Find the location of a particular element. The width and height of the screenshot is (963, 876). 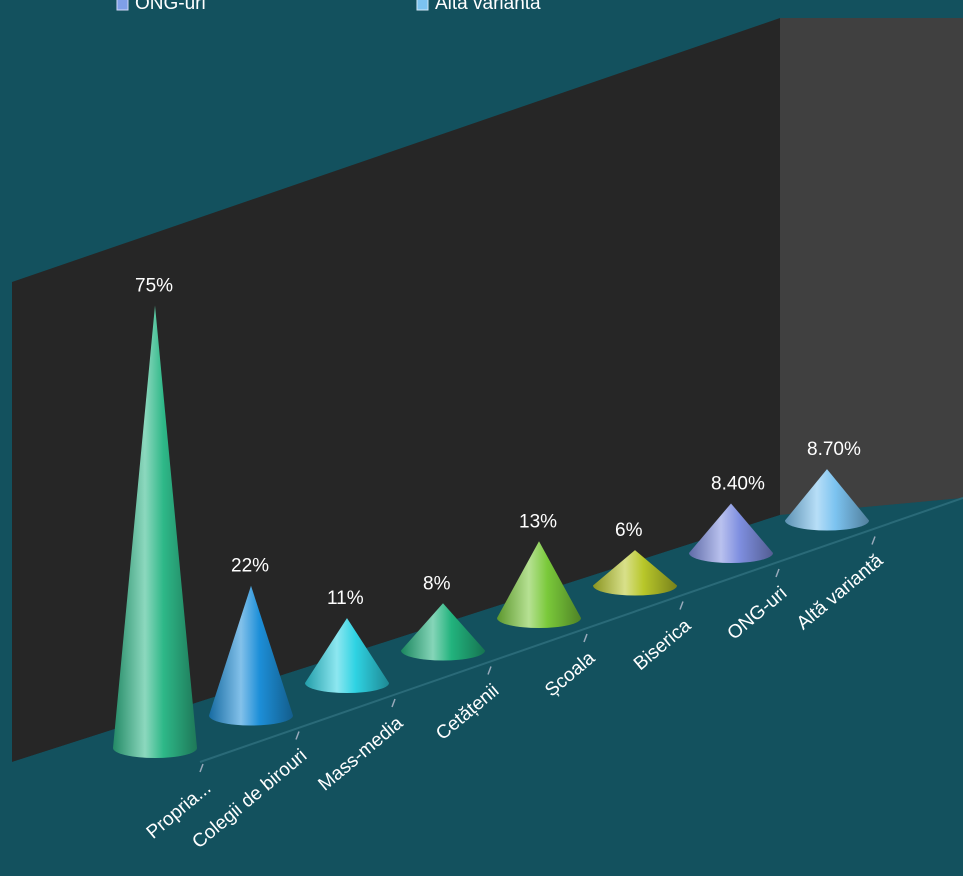

data-label: 75% is located at coordinates (154, 286).